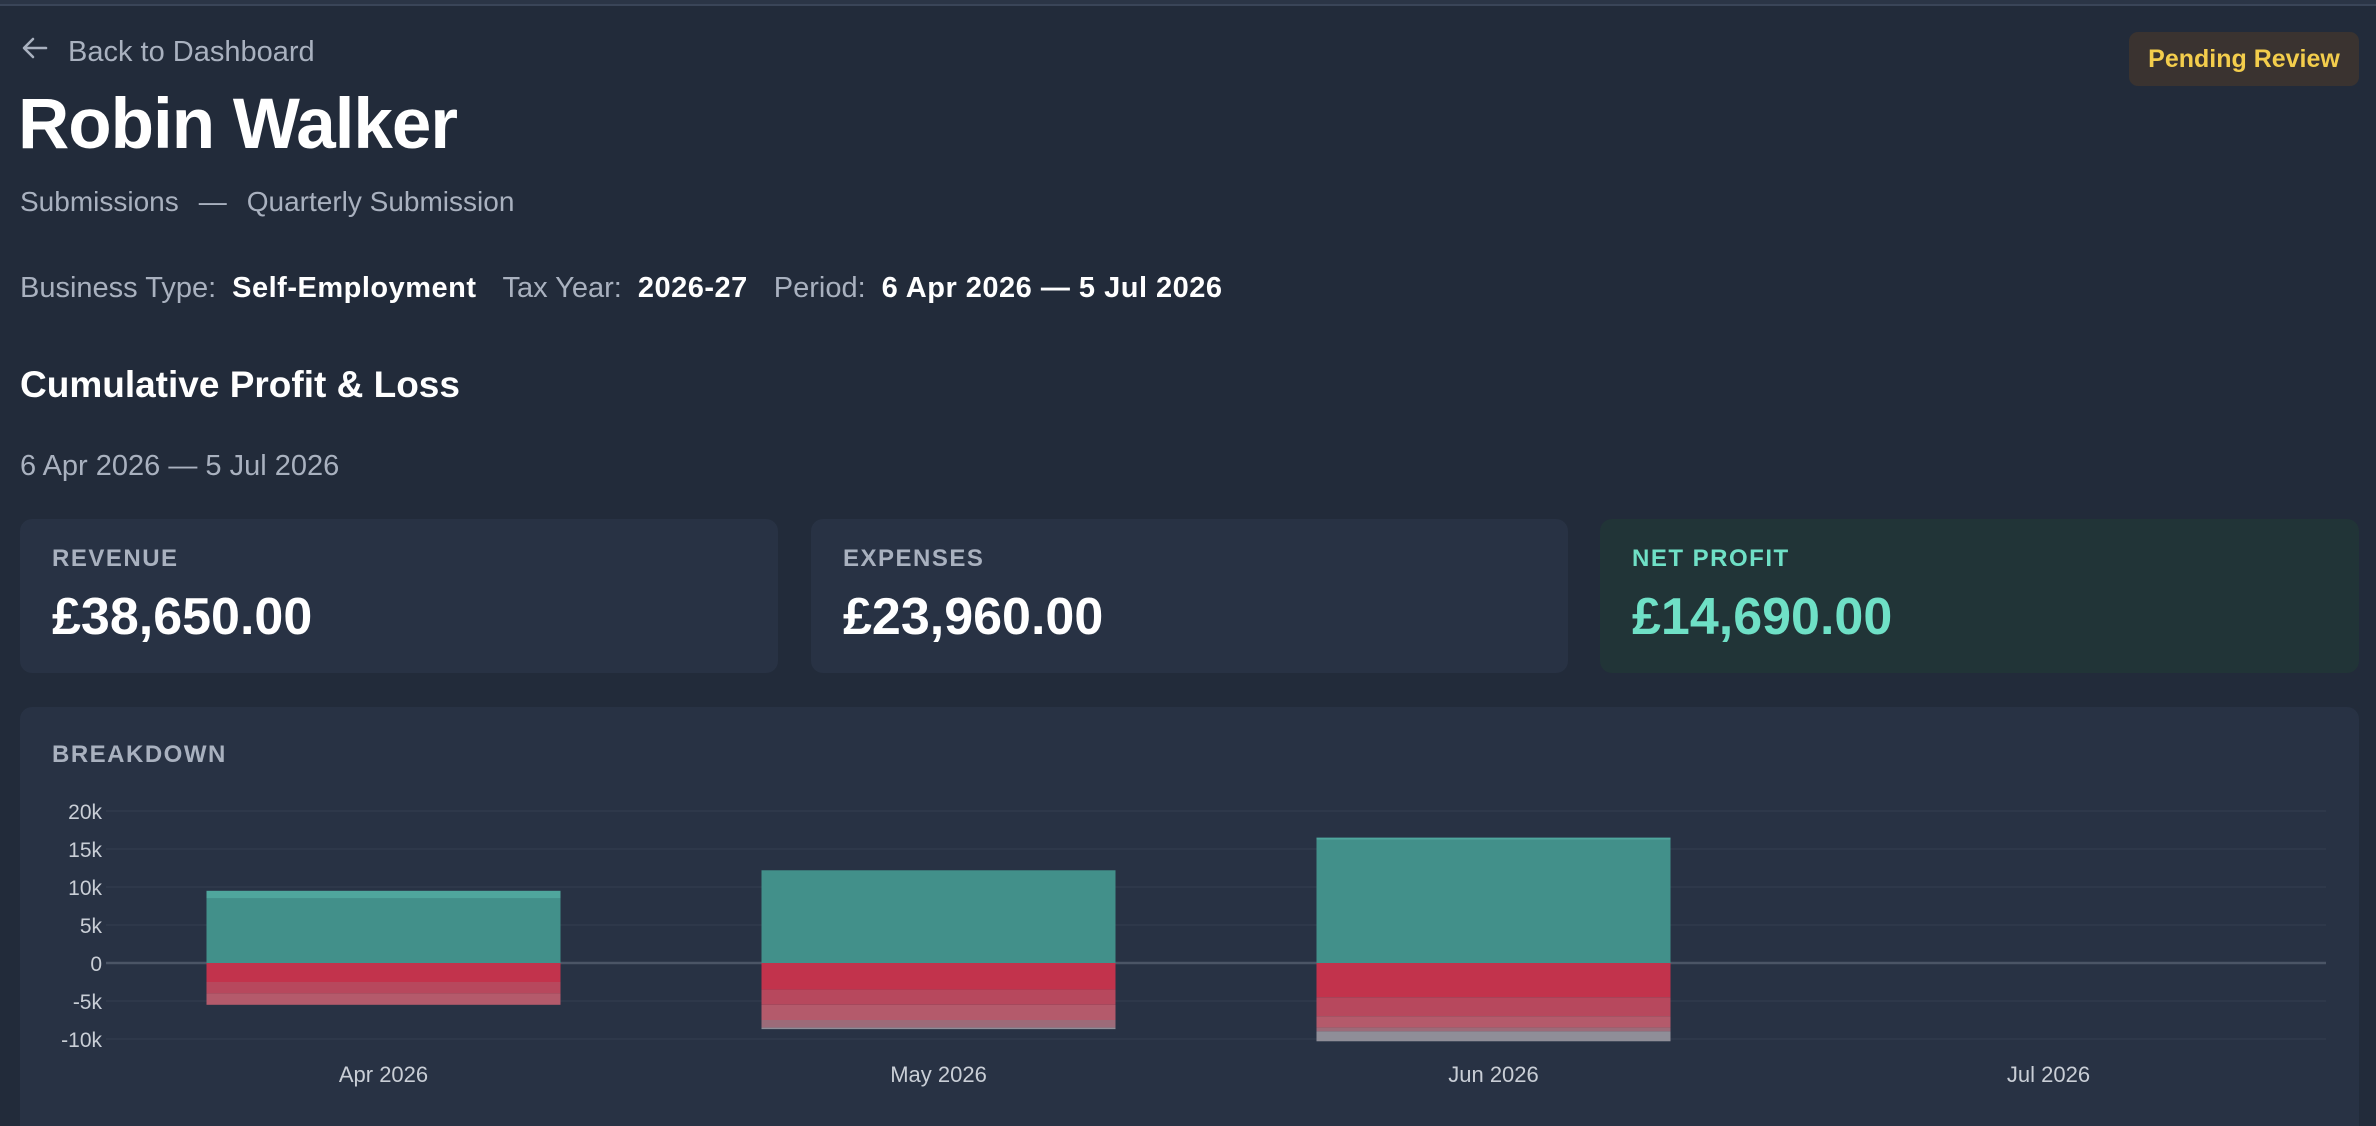 Image resolution: width=2376 pixels, height=1126 pixels. Describe the element at coordinates (118, 288) in the screenshot. I see `business-type-label: Business Type:` at that location.